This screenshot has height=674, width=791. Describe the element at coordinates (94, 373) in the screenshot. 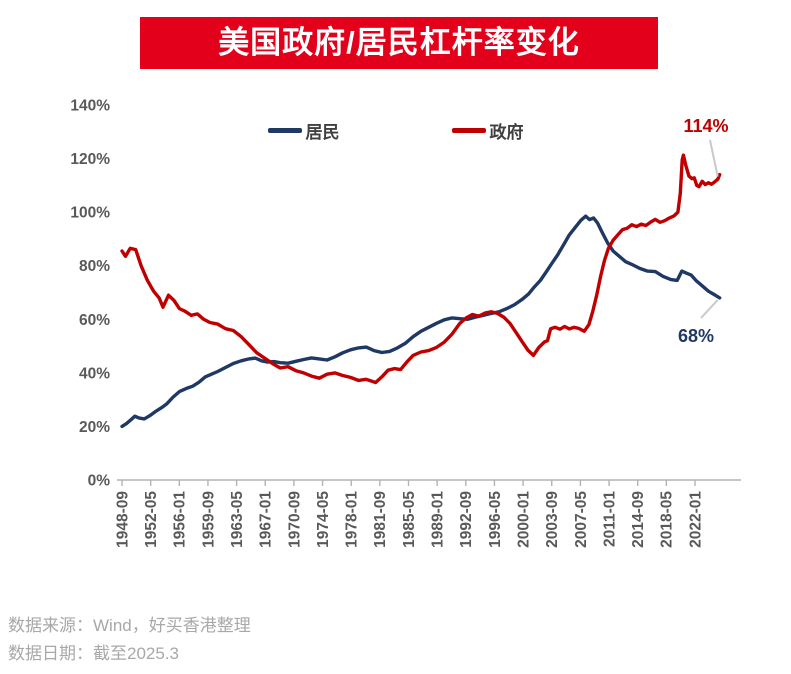

I see `y-axis-tick-label: 40%` at that location.